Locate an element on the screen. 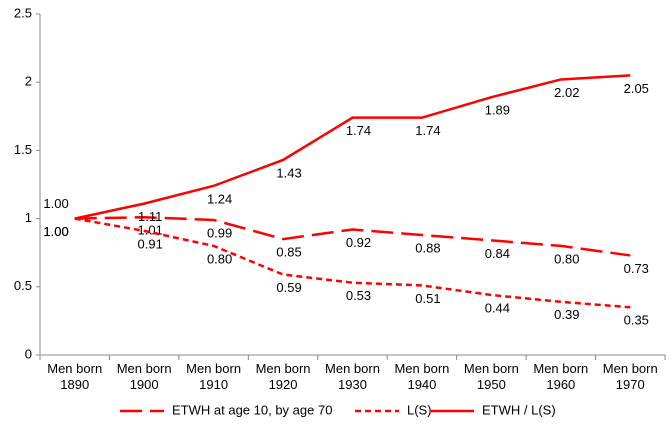  legend-label: ETWH at age 10, by age 70 is located at coordinates (252, 409).